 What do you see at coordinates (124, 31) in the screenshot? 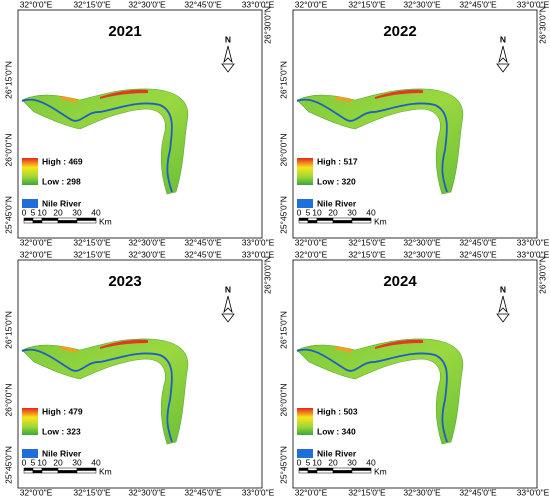
I see `year-title: 2021` at bounding box center [124, 31].